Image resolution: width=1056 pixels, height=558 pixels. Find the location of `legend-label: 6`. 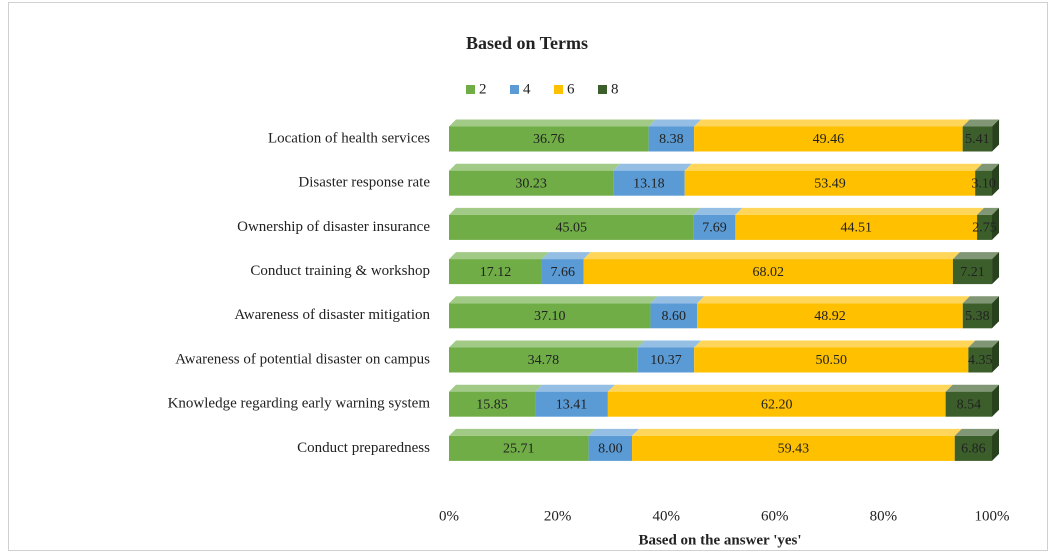

legend-label: 6 is located at coordinates (571, 89).